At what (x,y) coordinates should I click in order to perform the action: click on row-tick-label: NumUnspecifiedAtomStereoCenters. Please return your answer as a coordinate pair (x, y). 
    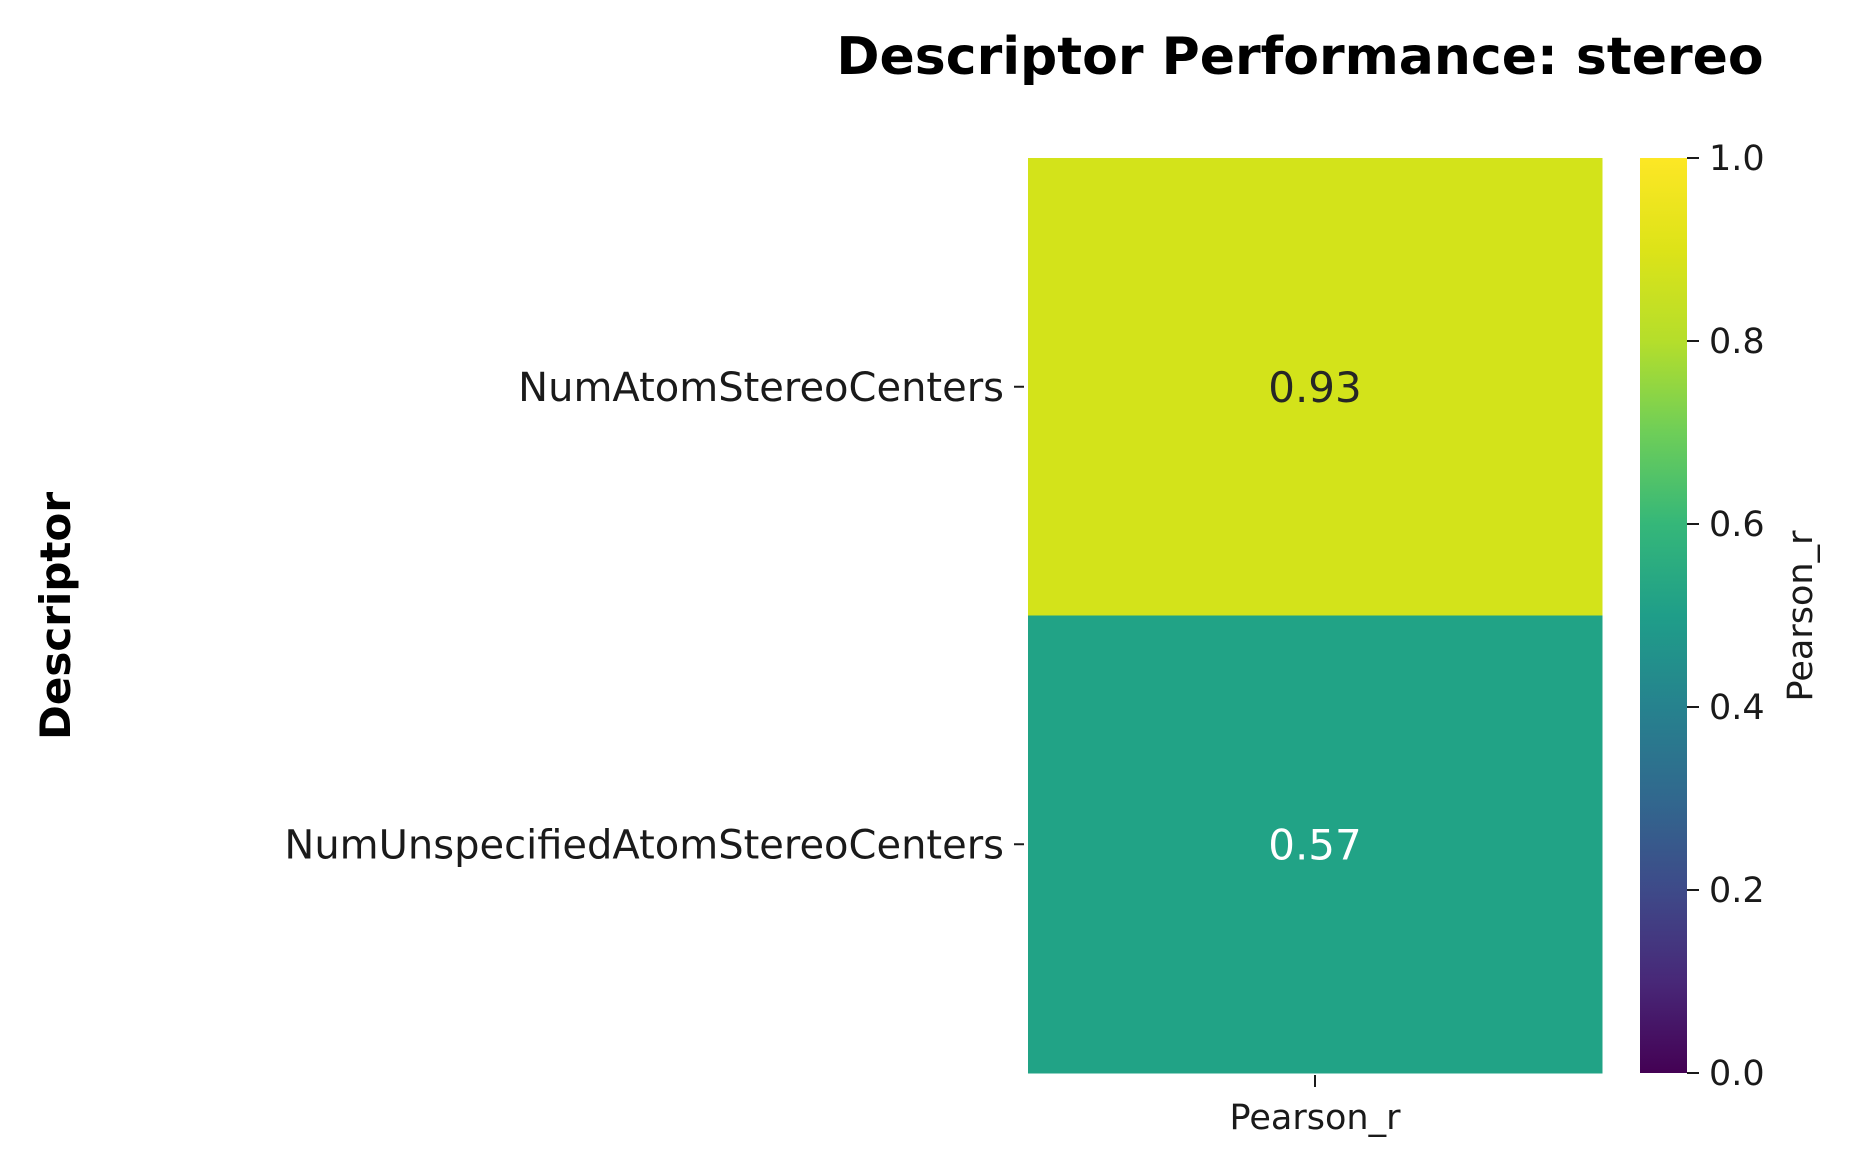
    Looking at the image, I should click on (644, 845).